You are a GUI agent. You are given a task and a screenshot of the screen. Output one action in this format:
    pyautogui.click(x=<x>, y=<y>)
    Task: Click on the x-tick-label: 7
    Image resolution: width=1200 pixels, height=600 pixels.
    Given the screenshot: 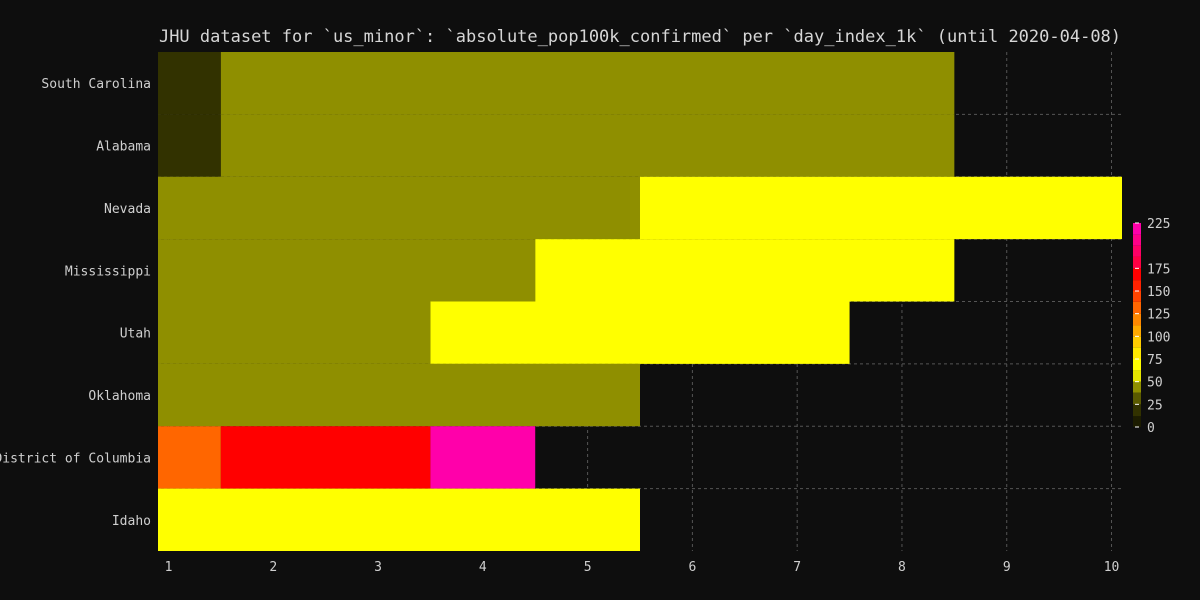 What is the action you would take?
    pyautogui.click(x=797, y=567)
    